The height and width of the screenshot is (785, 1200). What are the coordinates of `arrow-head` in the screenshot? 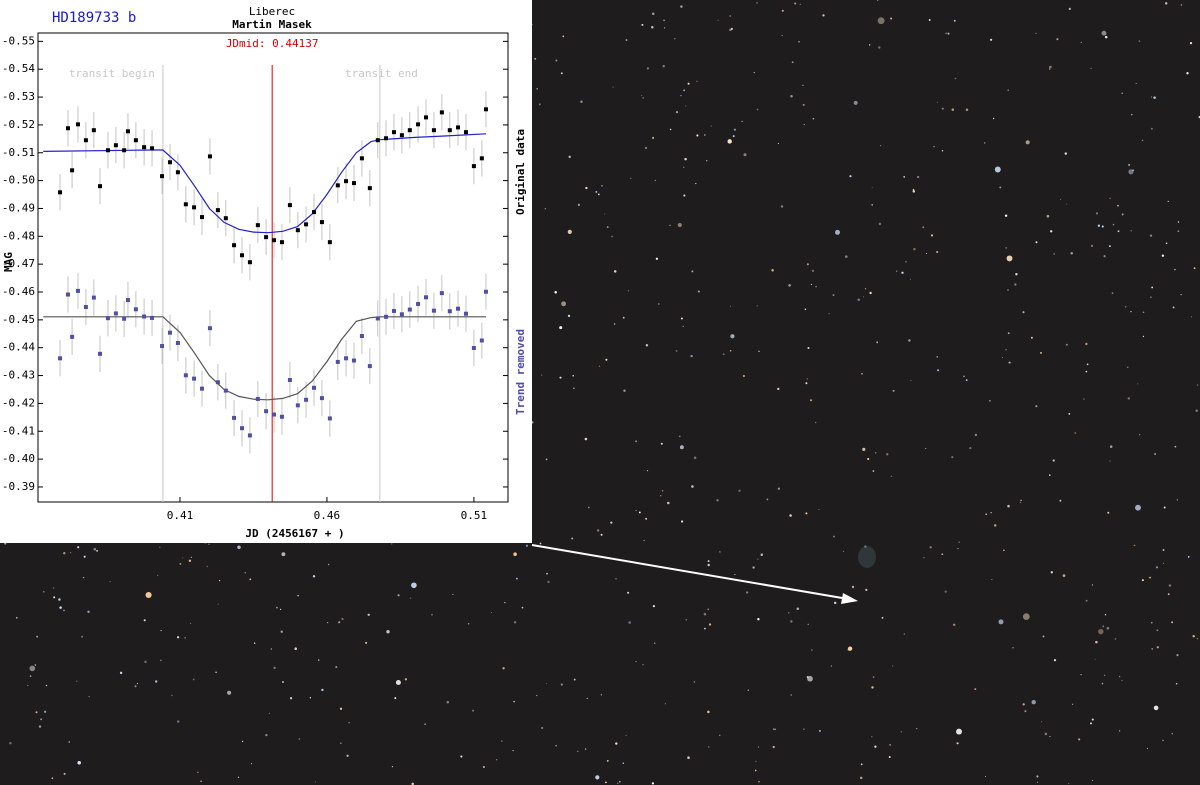 It's located at (849, 598).